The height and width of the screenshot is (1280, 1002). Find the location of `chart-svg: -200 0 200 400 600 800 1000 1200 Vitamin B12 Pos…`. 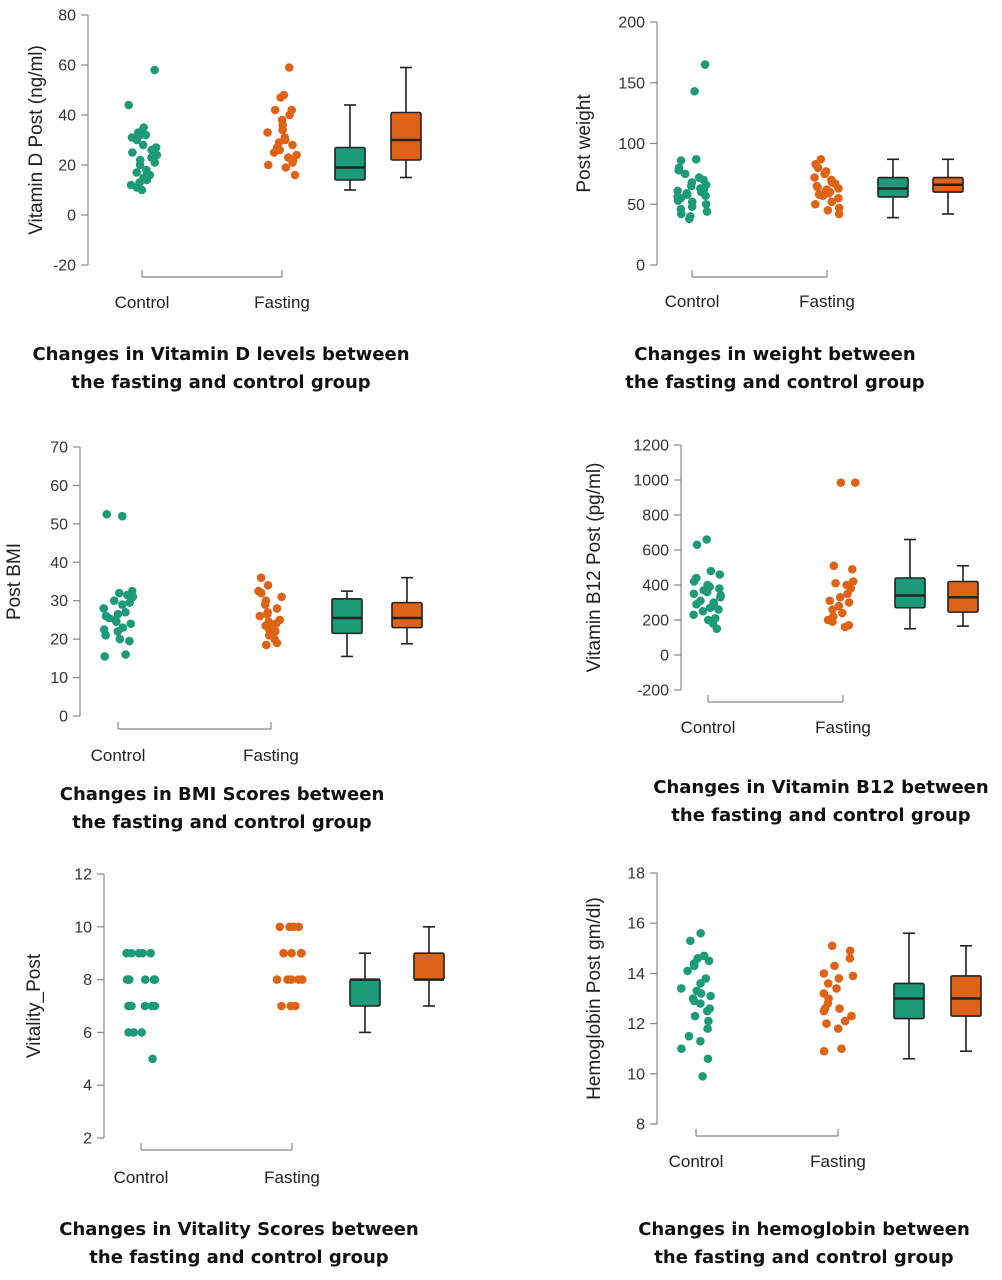

chart-svg: -200 0 200 400 600 800 1000 1200 Vitamin B12 Pos… is located at coordinates (781, 587).